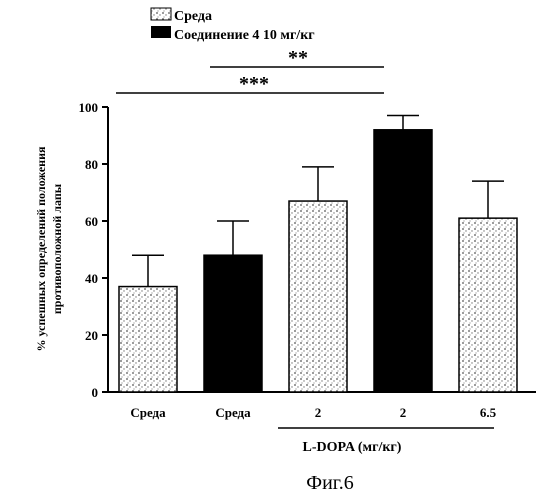 Image resolution: width=546 pixels, height=500 pixels. Describe the element at coordinates (91, 221) in the screenshot. I see `y-tick-label-3: 60` at that location.